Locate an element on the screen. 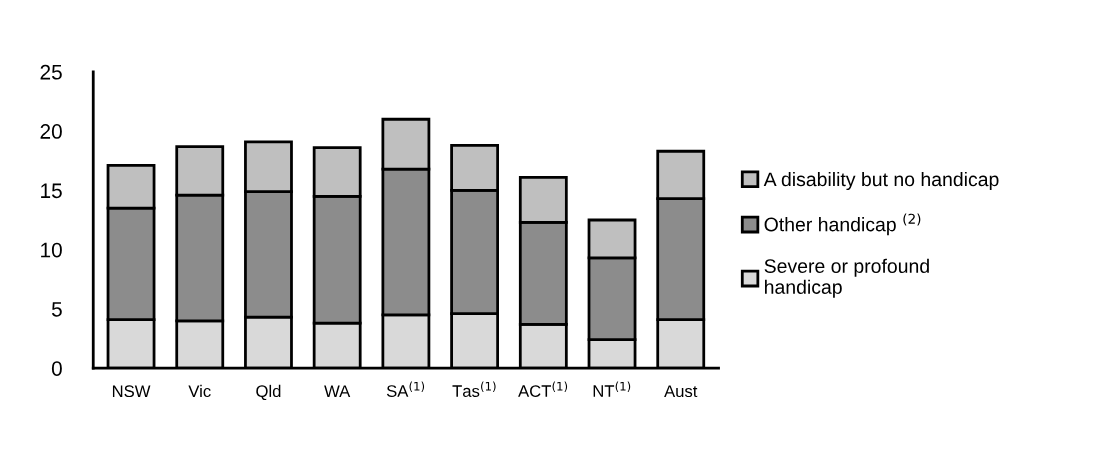 This screenshot has height=449, width=1097. y-tick-label: 20 is located at coordinates (51, 131).